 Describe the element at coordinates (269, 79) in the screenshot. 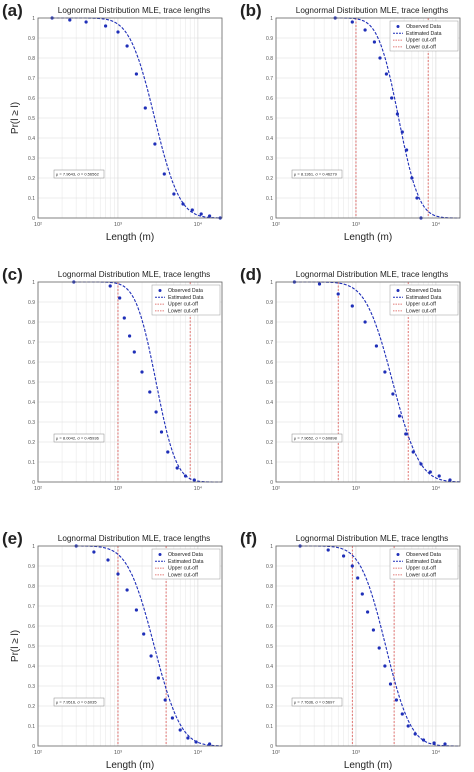

I see `y-tick-label: 0.7` at that location.